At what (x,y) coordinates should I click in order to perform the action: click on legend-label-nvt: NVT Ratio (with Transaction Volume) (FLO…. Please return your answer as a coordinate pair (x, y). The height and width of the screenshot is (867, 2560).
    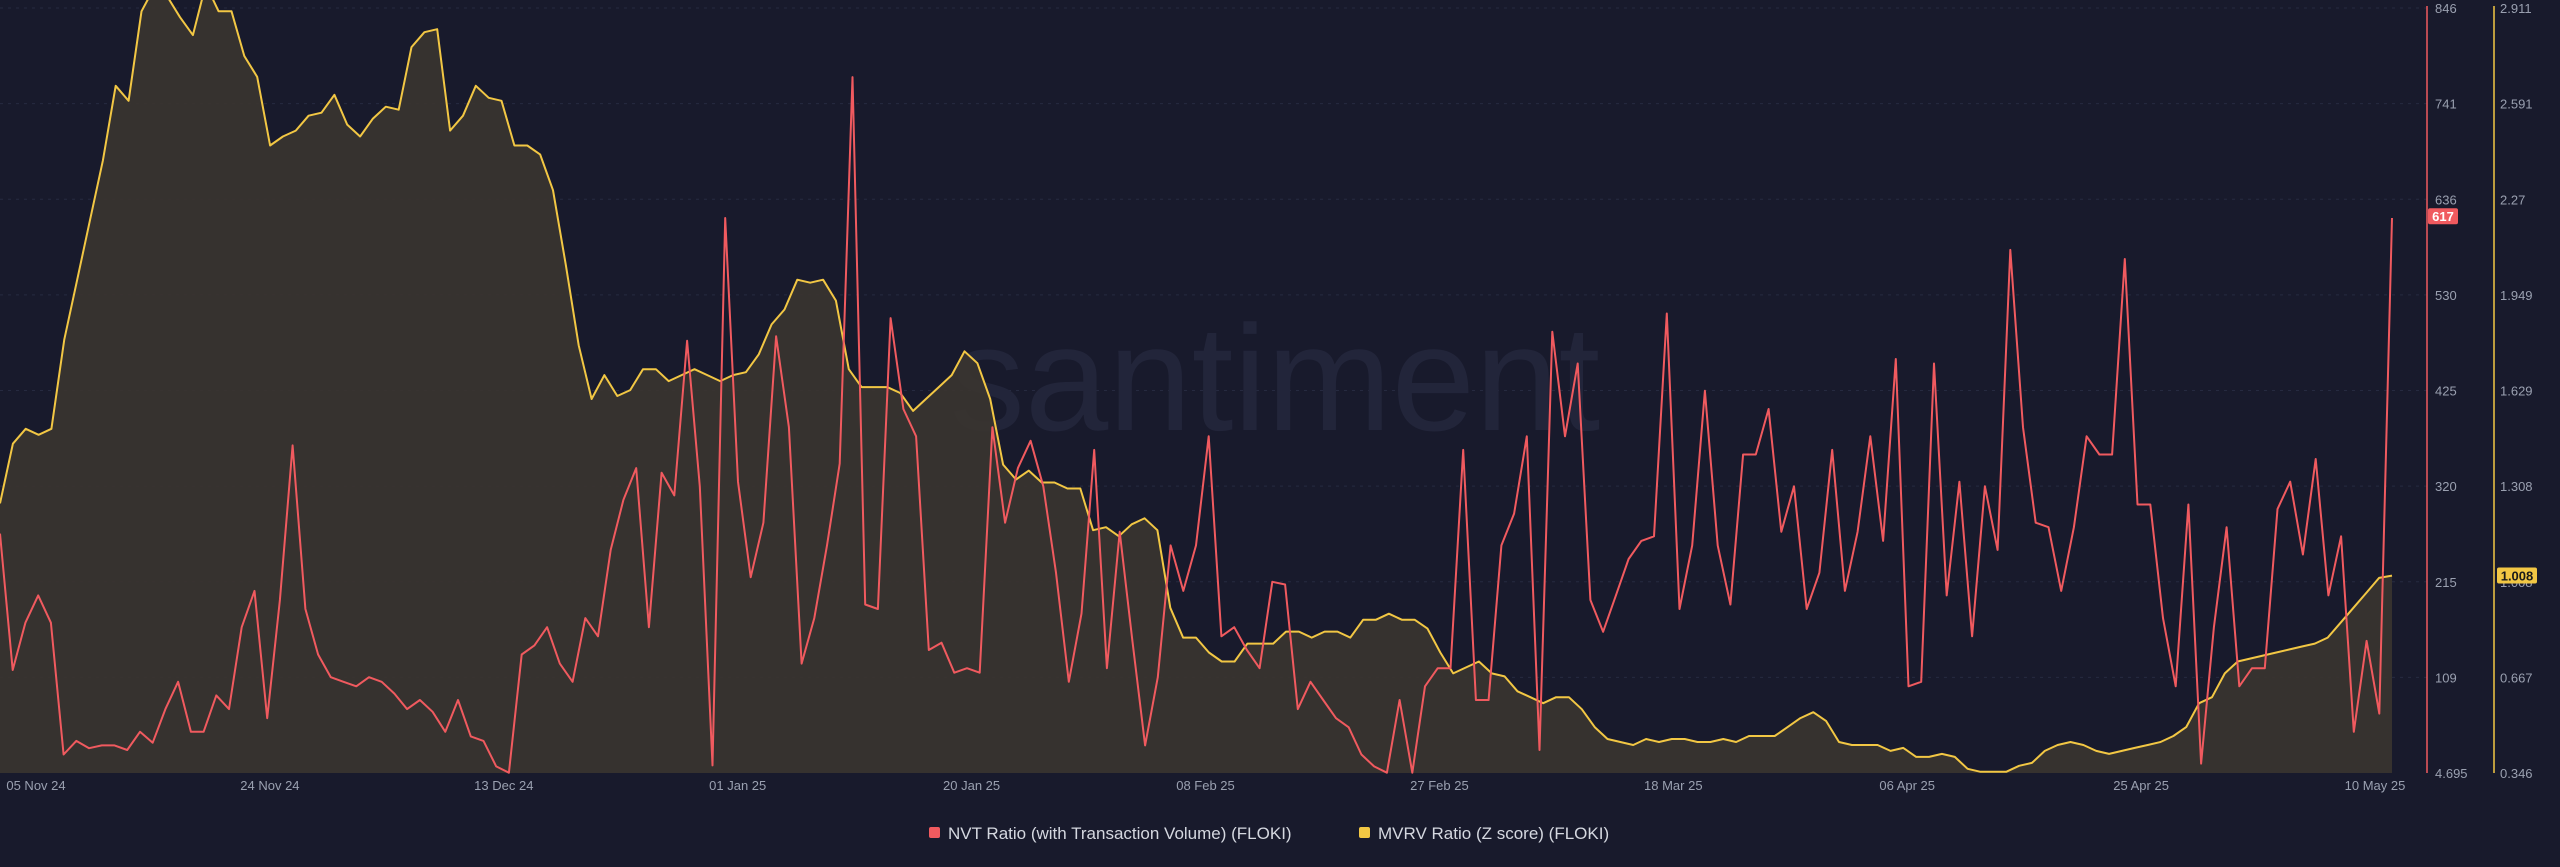
    Looking at the image, I should click on (1120, 833).